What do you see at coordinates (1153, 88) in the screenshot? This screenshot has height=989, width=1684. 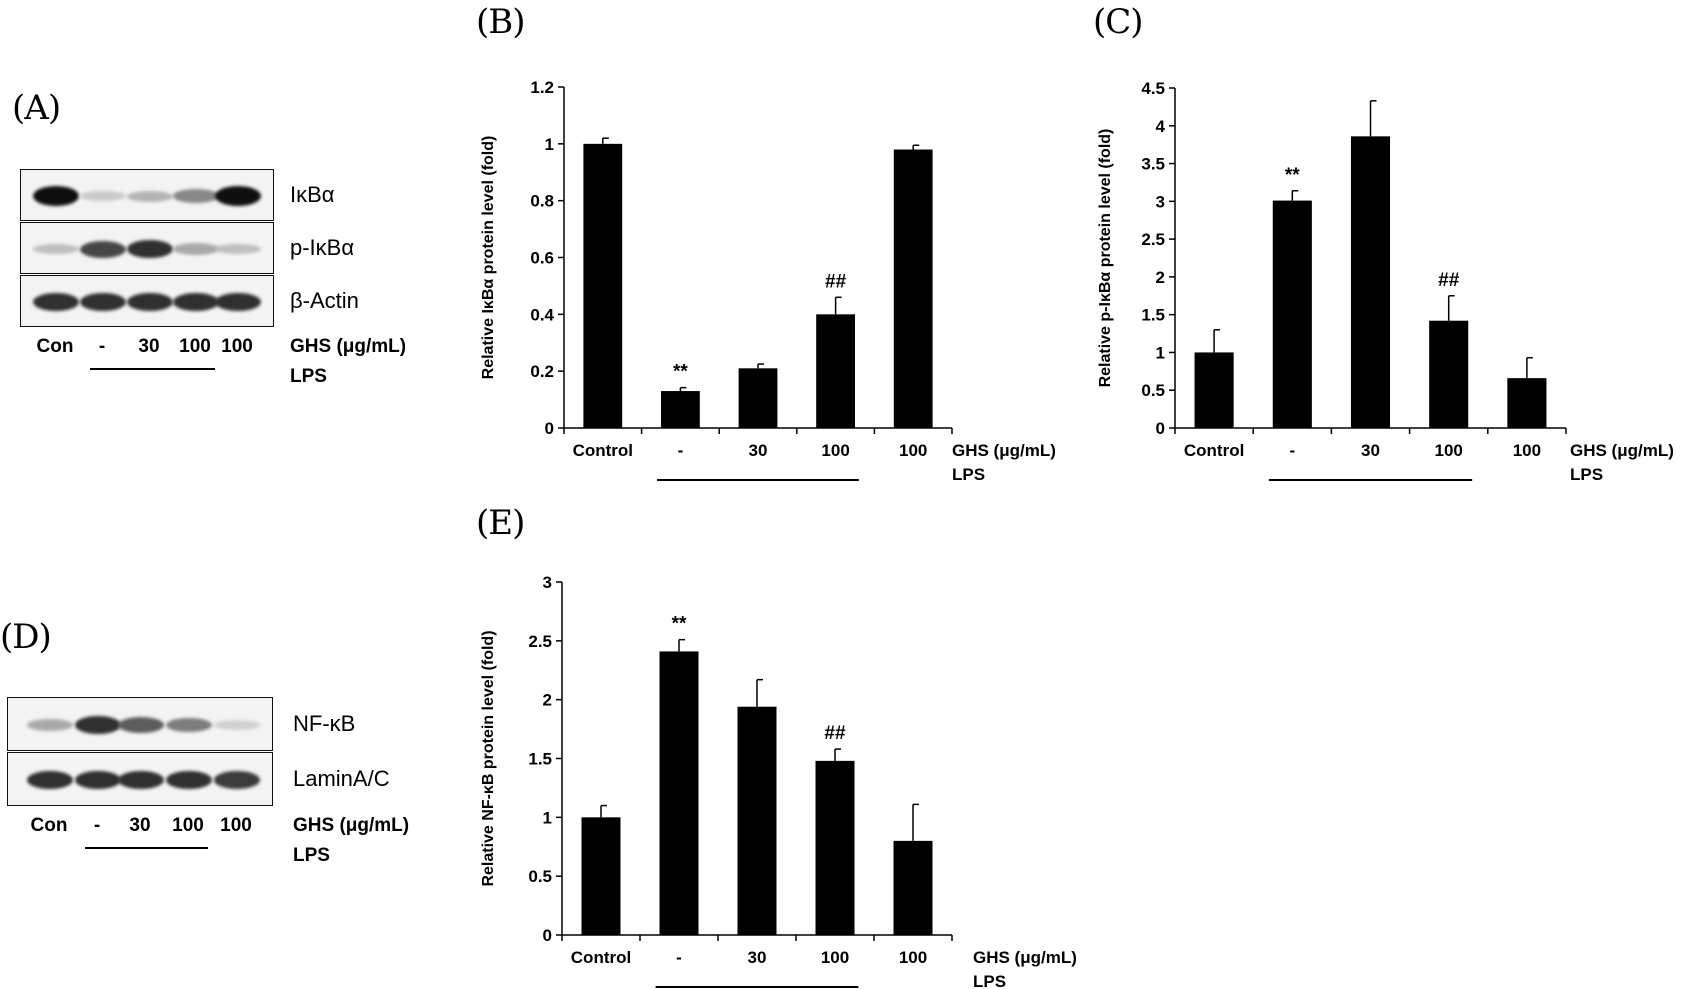 I see `y-tick-label: 4.5` at bounding box center [1153, 88].